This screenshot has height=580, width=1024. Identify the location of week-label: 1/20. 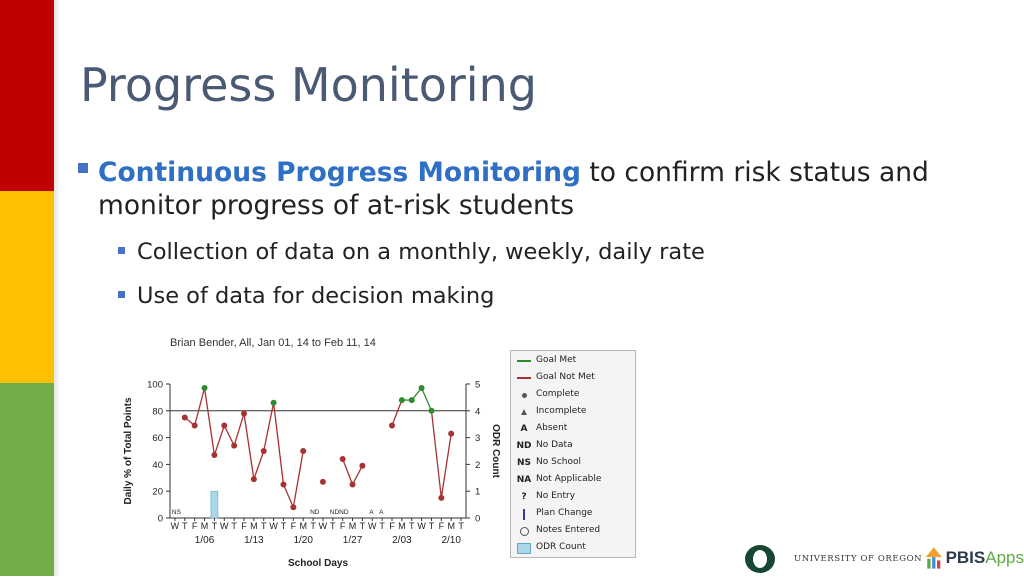
(303, 540).